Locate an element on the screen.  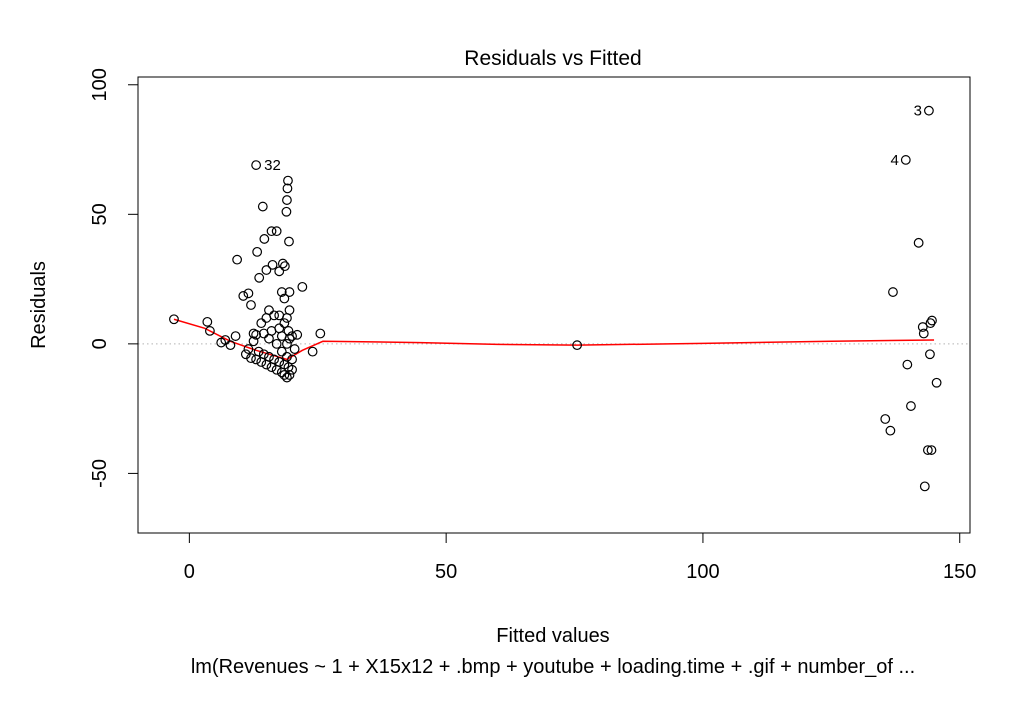
x-tick-label: 0 is located at coordinates (189, 572).